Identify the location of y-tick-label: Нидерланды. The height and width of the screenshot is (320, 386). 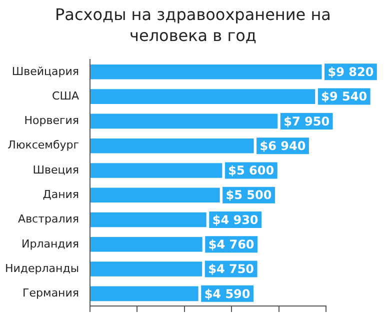
(42, 268).